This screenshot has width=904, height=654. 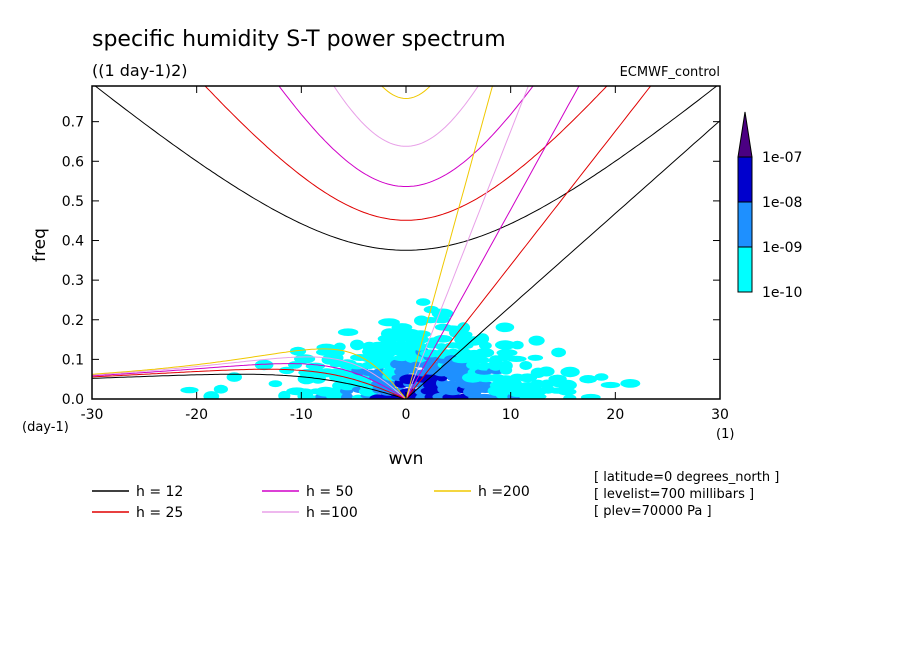 What do you see at coordinates (73, 281) in the screenshot?
I see `ytick-label-3: 0.3` at bounding box center [73, 281].